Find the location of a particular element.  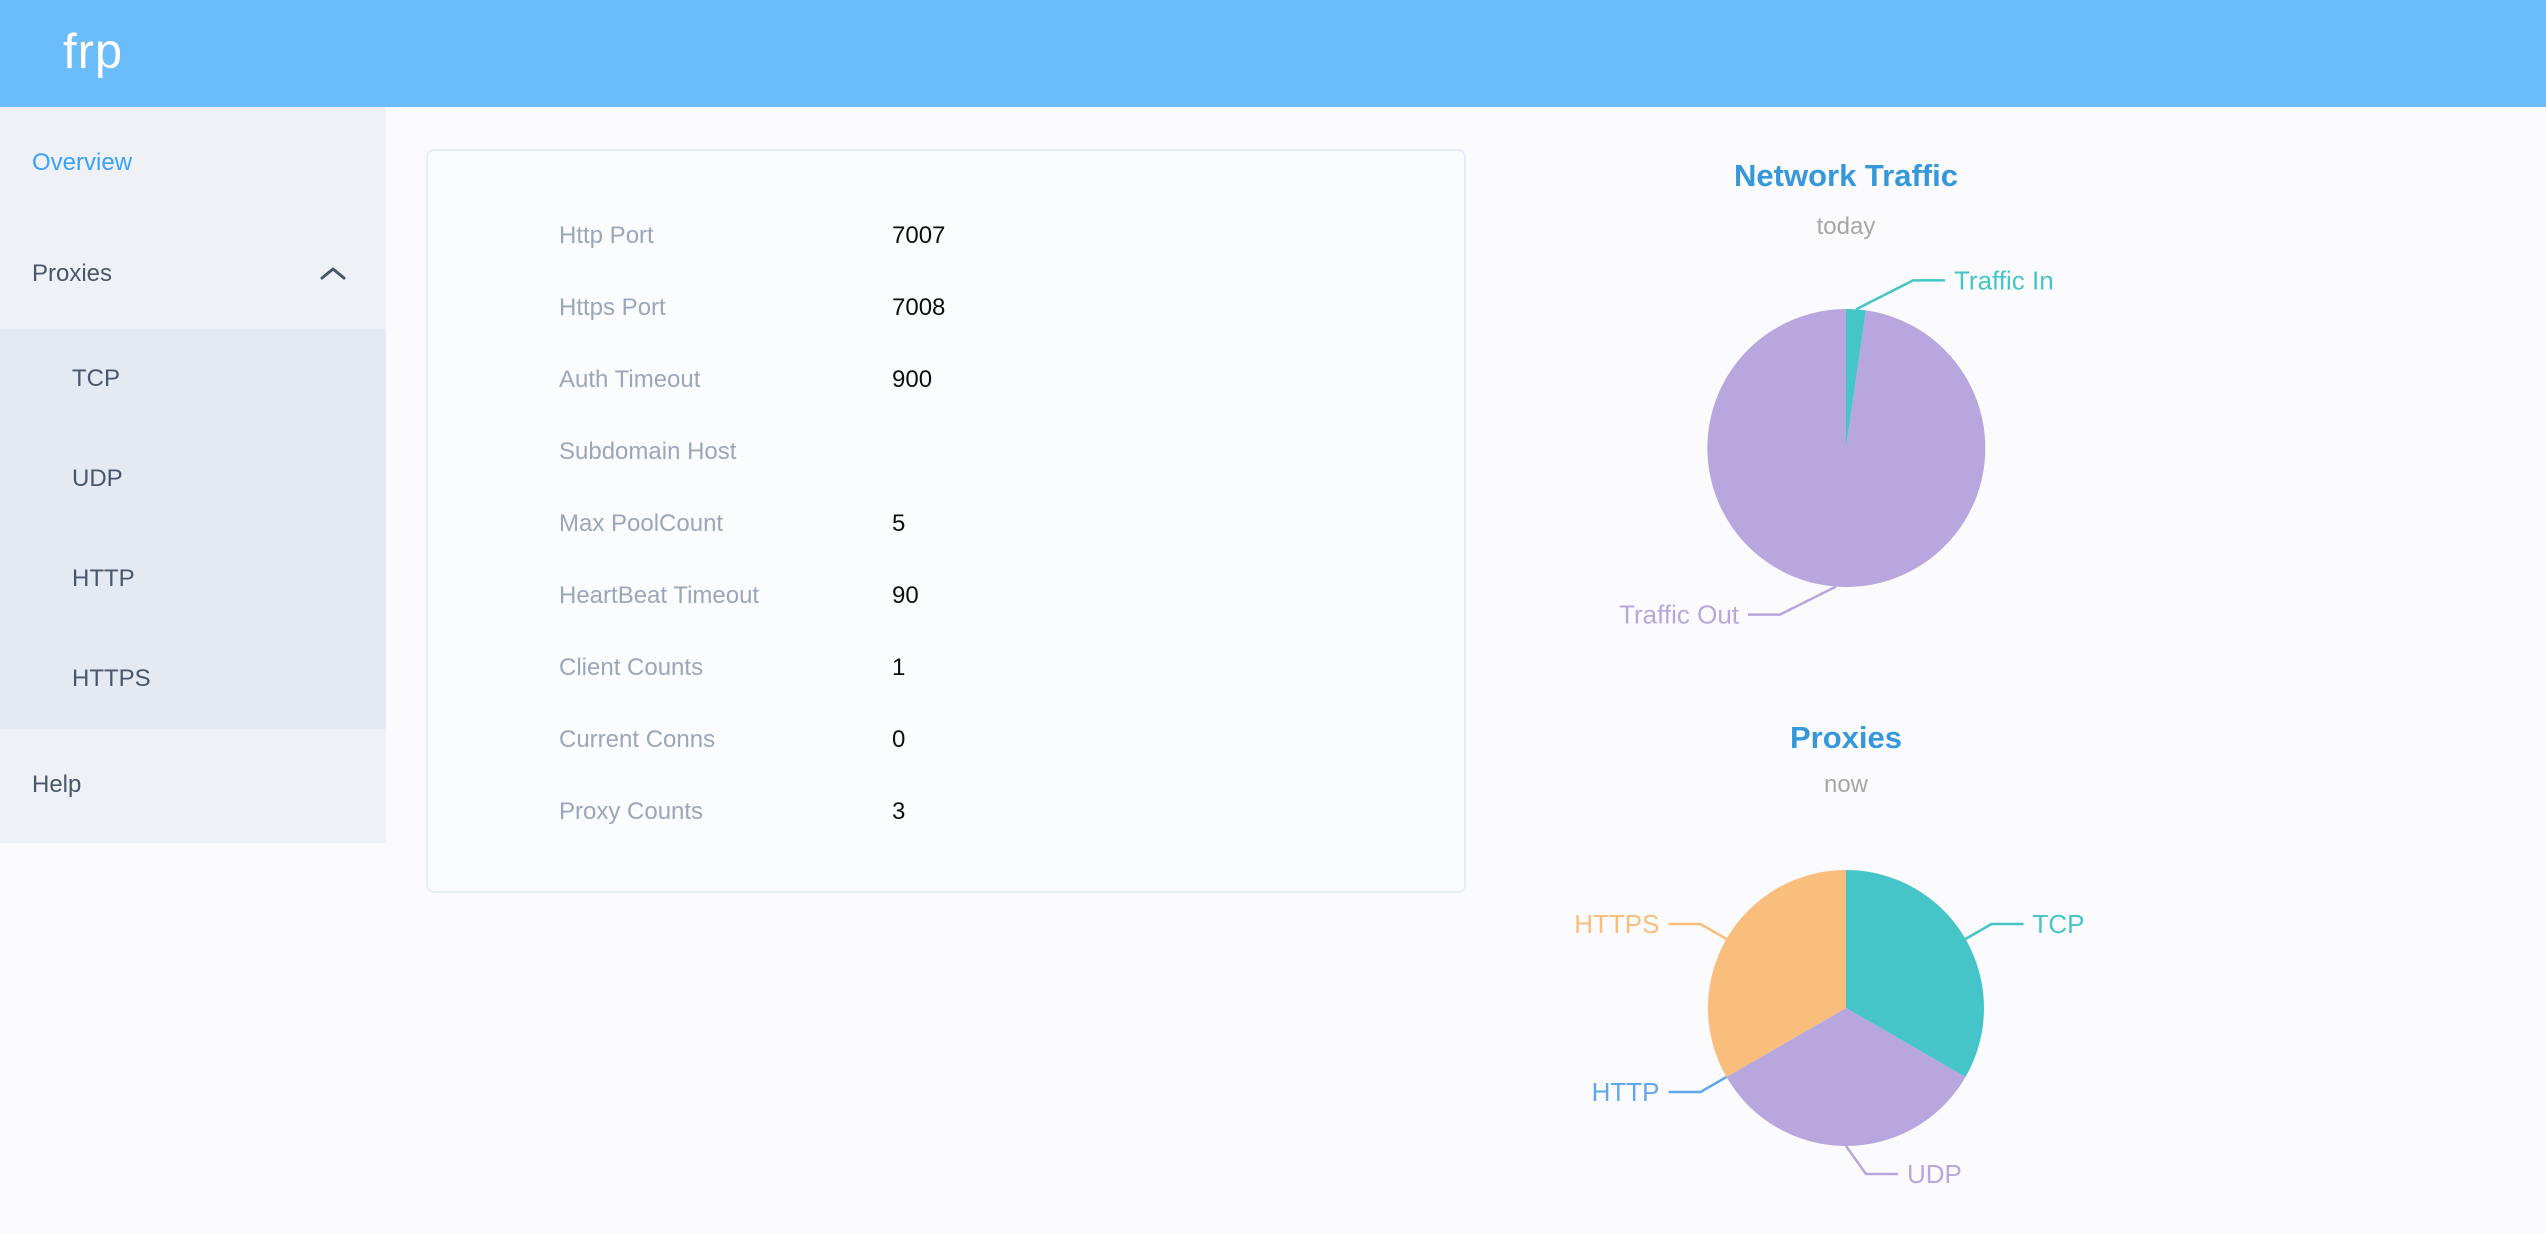

pie-slice-traffic-in is located at coordinates (1856, 378).